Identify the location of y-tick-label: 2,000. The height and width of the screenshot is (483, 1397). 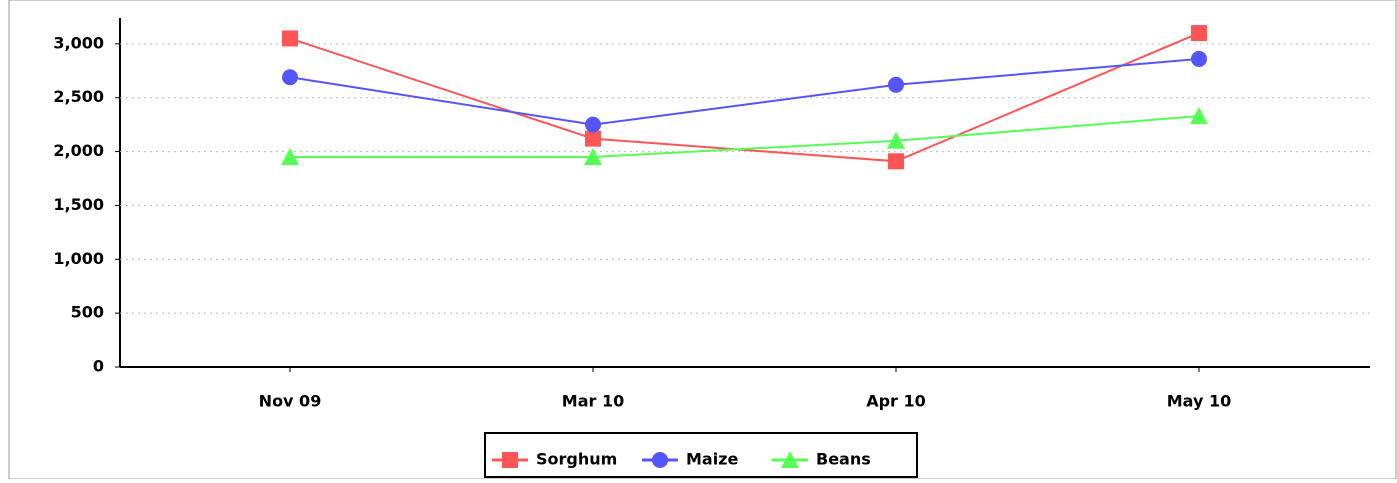
(78, 150).